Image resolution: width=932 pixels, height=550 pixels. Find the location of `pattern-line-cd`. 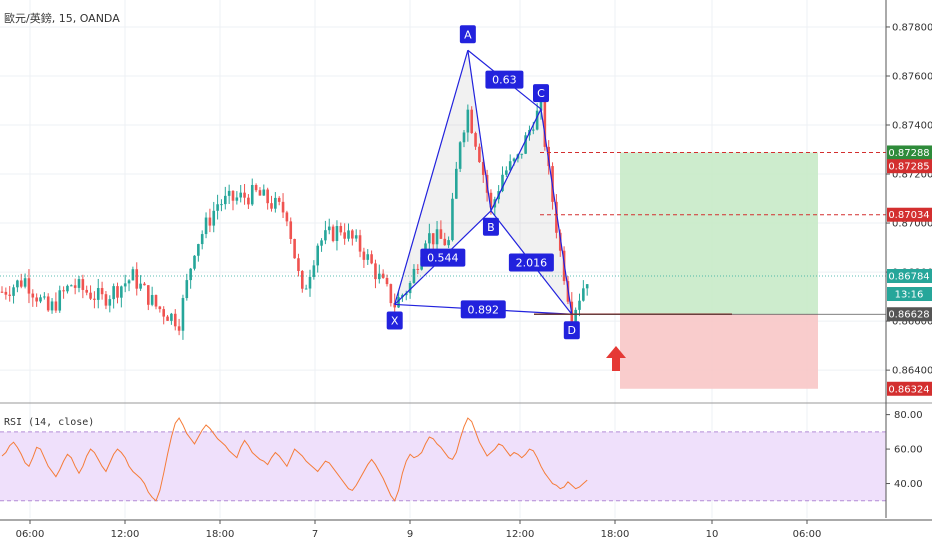

pattern-line-cd is located at coordinates (556, 211).